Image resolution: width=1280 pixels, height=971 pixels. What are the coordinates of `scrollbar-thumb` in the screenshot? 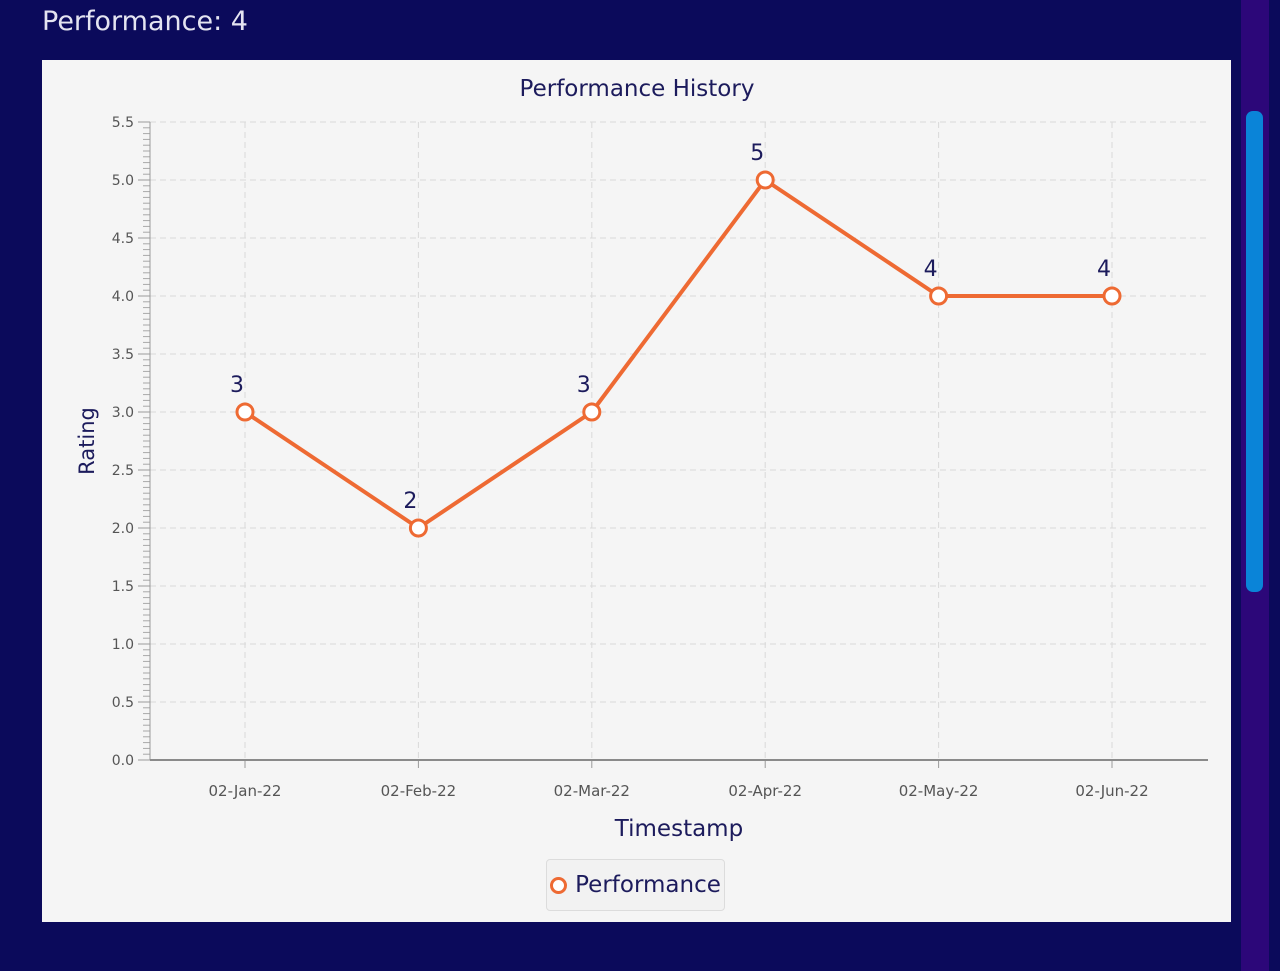 It's located at (1254, 351).